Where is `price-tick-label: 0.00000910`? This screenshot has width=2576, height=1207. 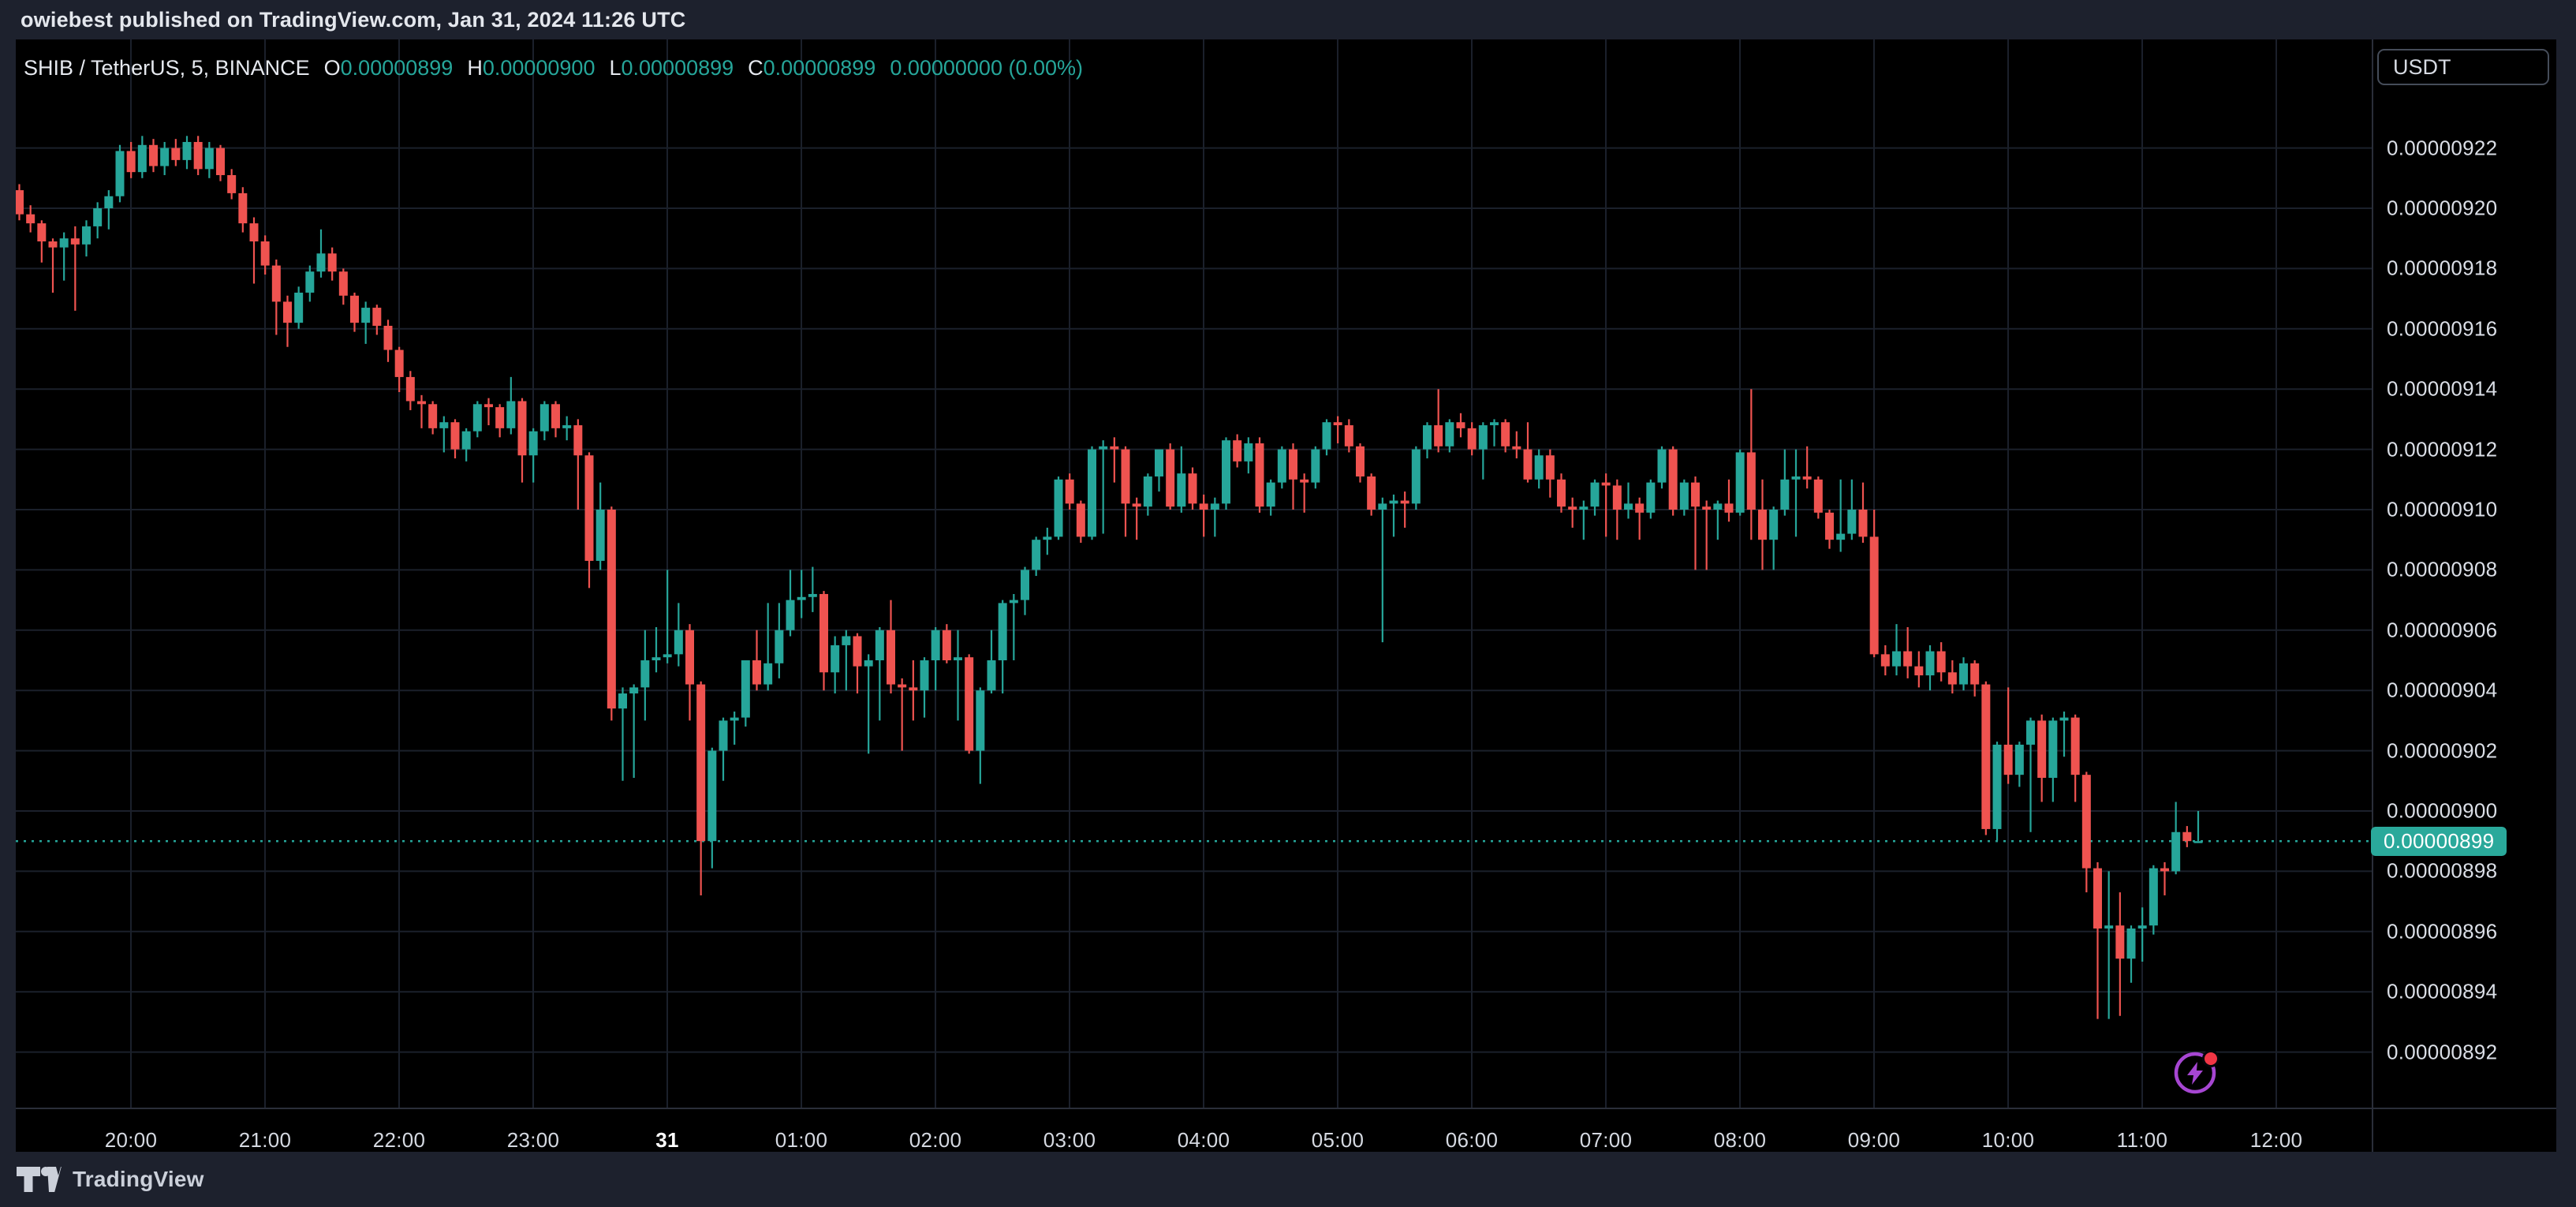 price-tick-label: 0.00000910 is located at coordinates (2442, 509).